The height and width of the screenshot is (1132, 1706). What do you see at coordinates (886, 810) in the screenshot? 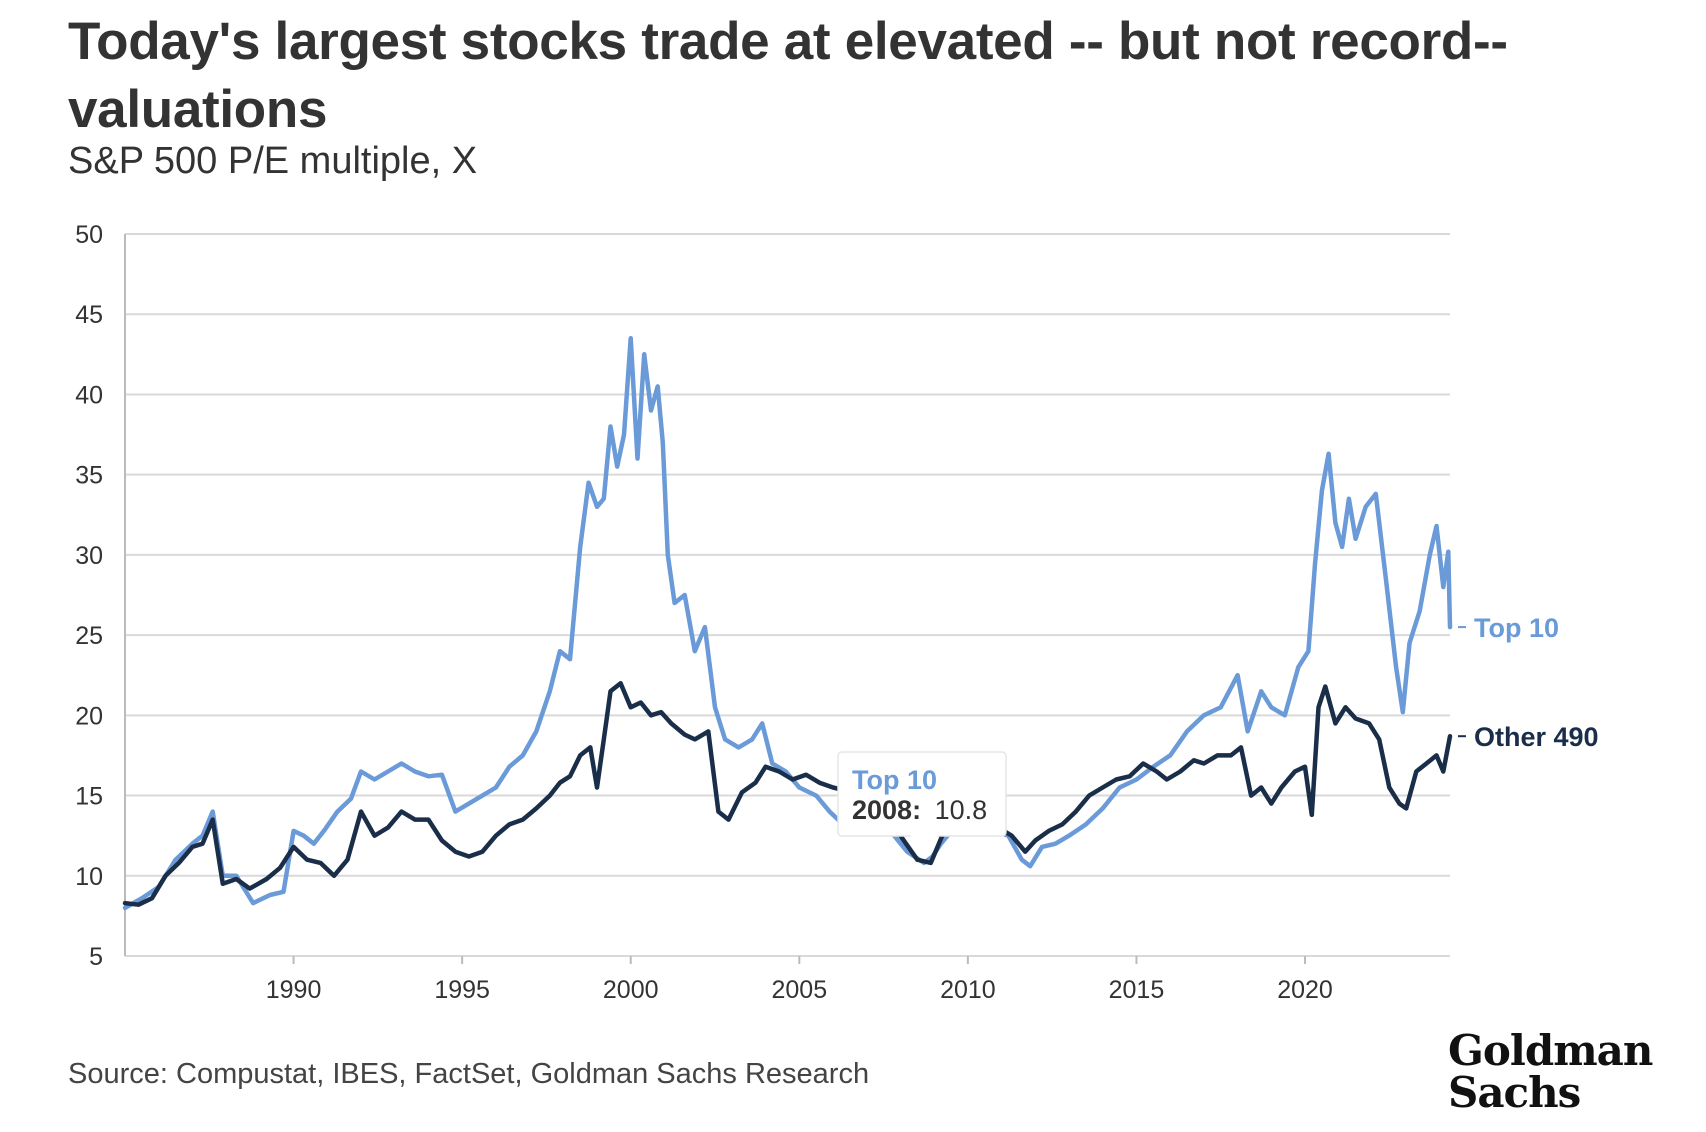
I see `tooltip-year: 2008:` at bounding box center [886, 810].